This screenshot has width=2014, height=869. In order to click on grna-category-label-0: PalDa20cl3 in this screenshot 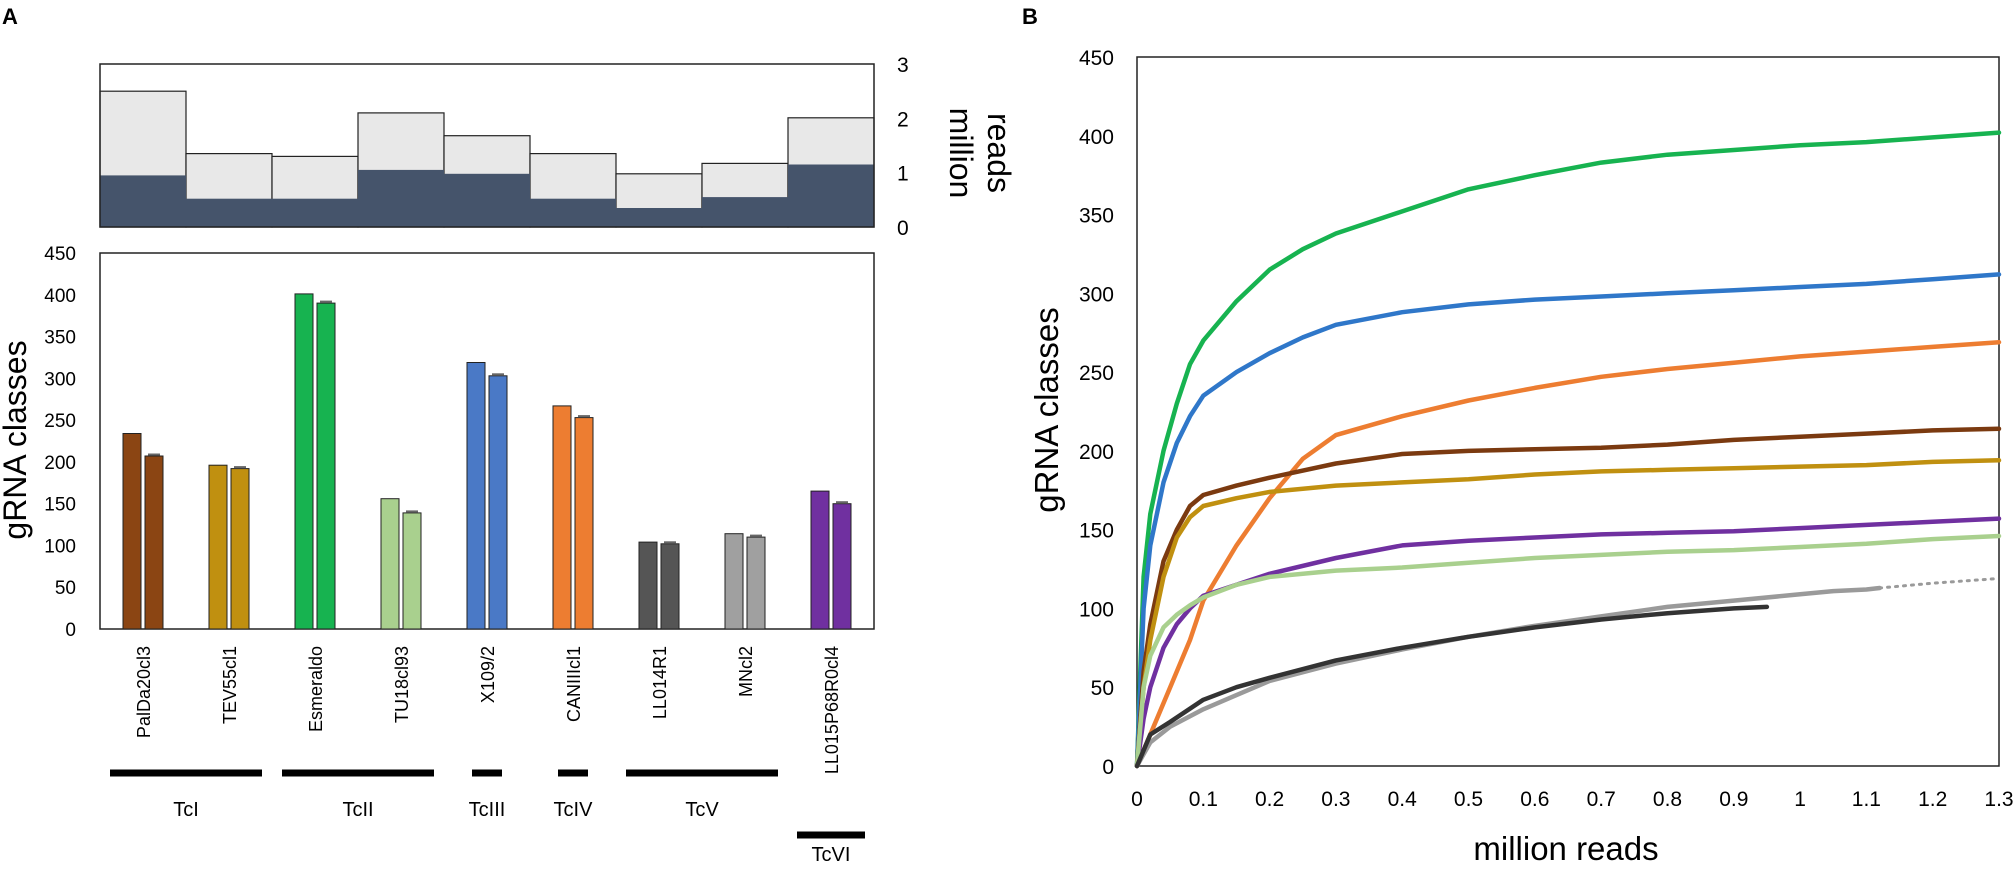, I will do `click(144, 692)`.